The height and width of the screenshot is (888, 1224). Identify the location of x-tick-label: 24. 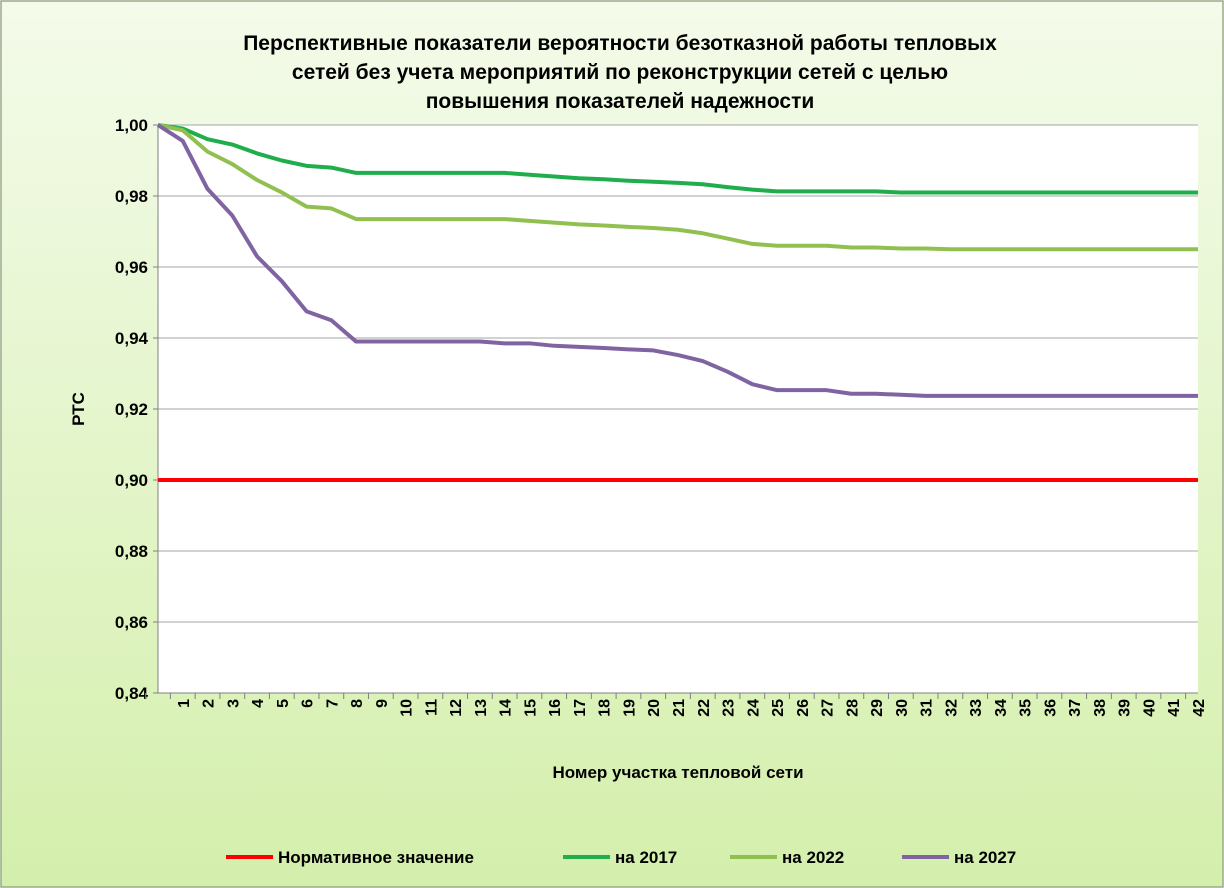
(753, 708).